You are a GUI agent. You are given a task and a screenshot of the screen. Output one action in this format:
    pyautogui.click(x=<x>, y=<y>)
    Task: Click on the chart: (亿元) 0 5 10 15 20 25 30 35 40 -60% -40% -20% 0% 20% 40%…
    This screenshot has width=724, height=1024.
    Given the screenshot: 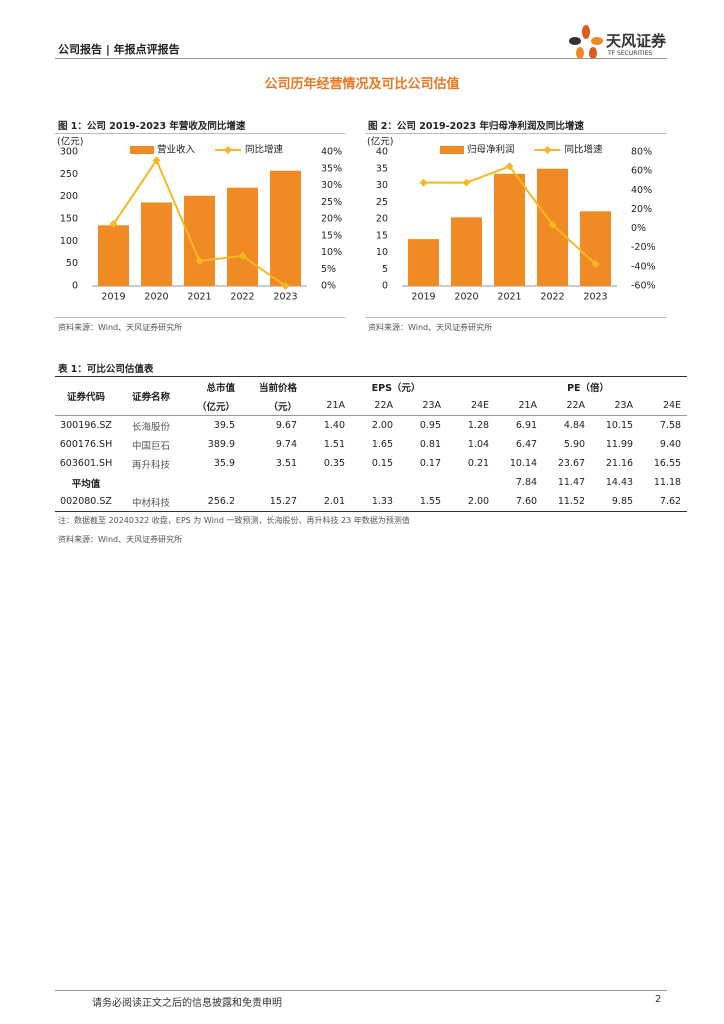 What is the action you would take?
    pyautogui.click(x=511, y=219)
    